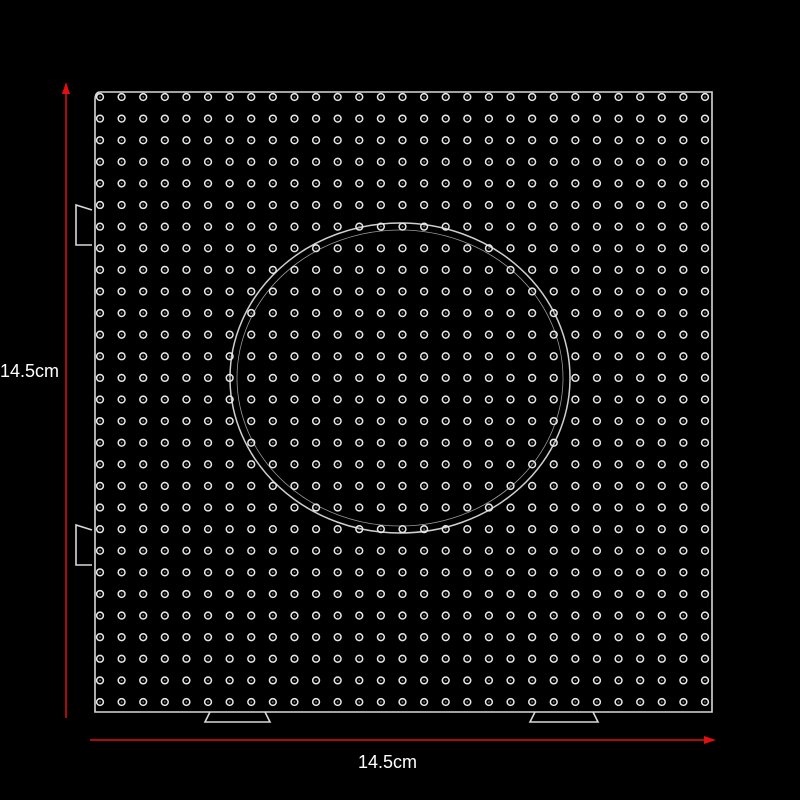 The height and width of the screenshot is (800, 800). What do you see at coordinates (403, 740) in the screenshot?
I see `width-arrow` at bounding box center [403, 740].